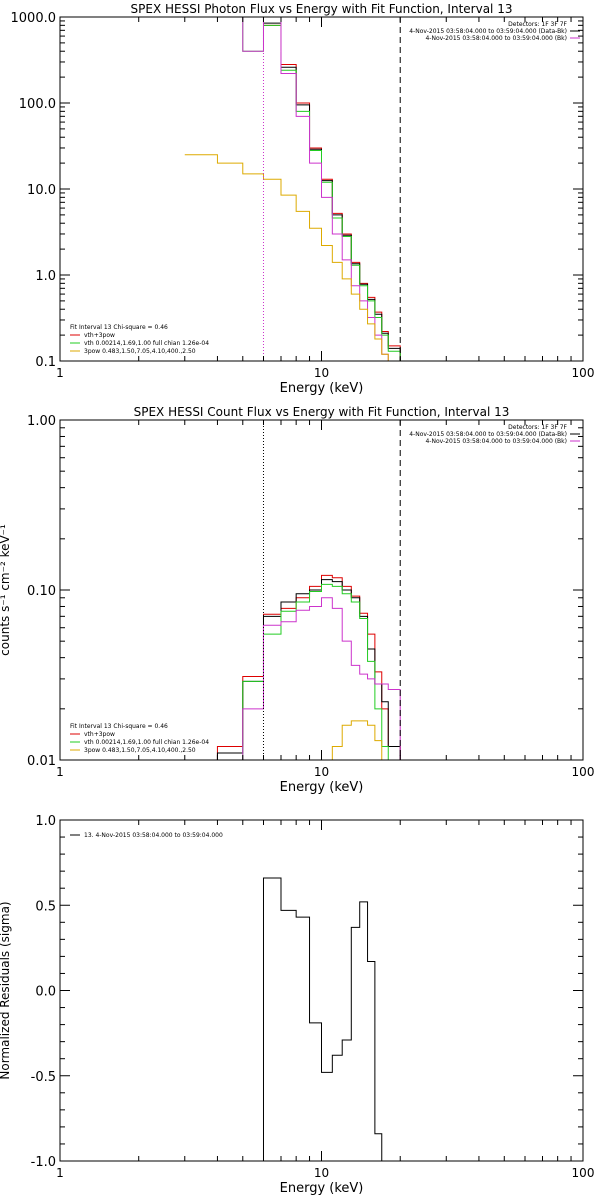 The width and height of the screenshot is (600, 1200). Describe the element at coordinates (41, 591) in the screenshot. I see `y-tick-label: 0.10` at that location.